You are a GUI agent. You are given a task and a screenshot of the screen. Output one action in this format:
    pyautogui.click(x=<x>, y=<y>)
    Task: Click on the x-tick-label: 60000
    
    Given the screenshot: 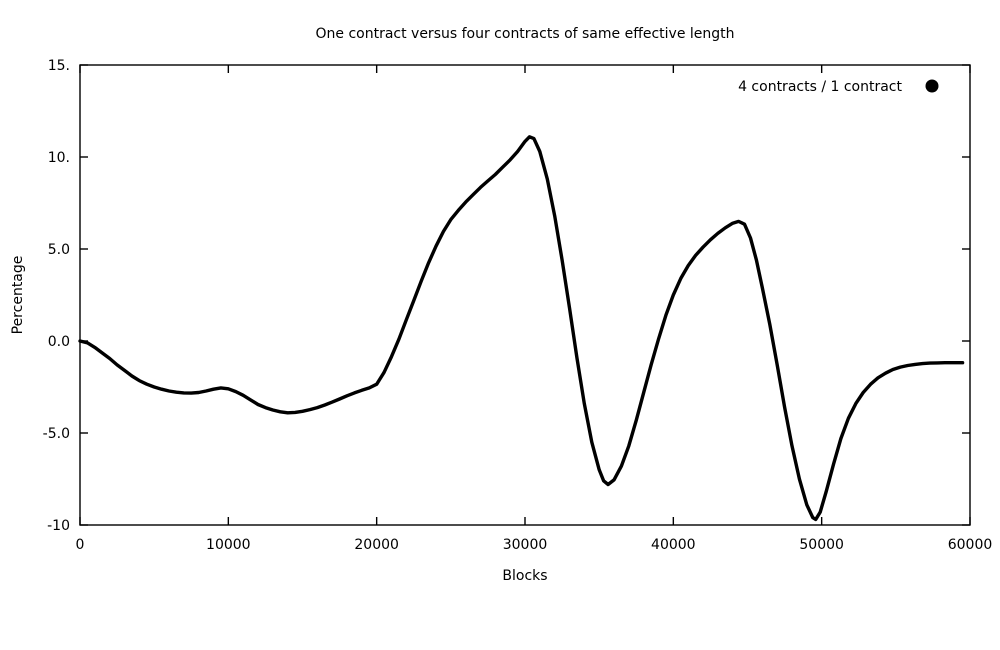 What is the action you would take?
    pyautogui.click(x=970, y=545)
    